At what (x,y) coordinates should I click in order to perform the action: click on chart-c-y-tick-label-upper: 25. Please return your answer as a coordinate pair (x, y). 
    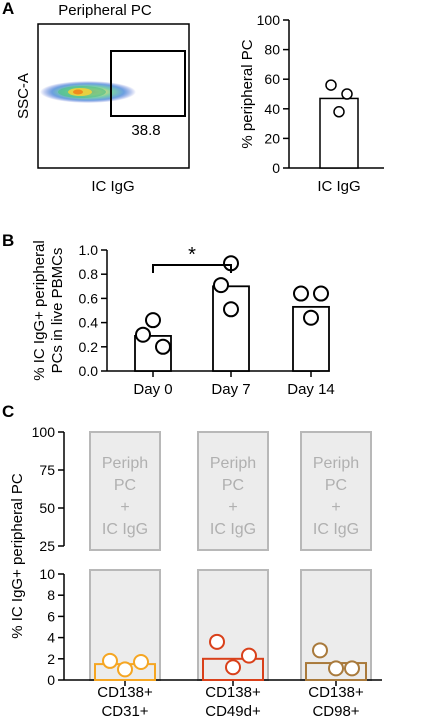
    Looking at the image, I should click on (47, 546).